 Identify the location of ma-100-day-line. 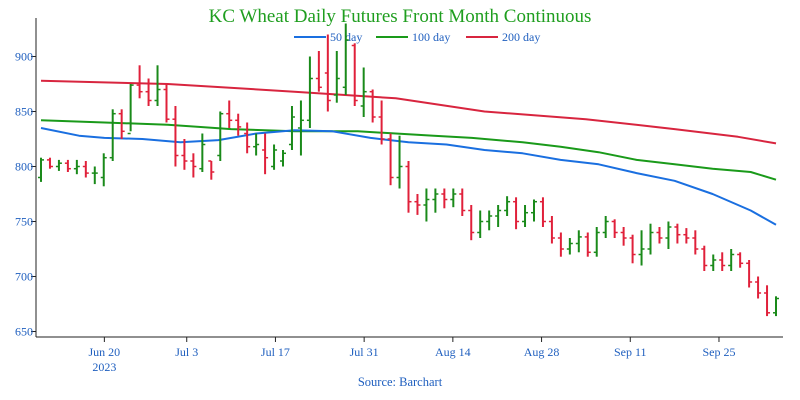
(408, 150).